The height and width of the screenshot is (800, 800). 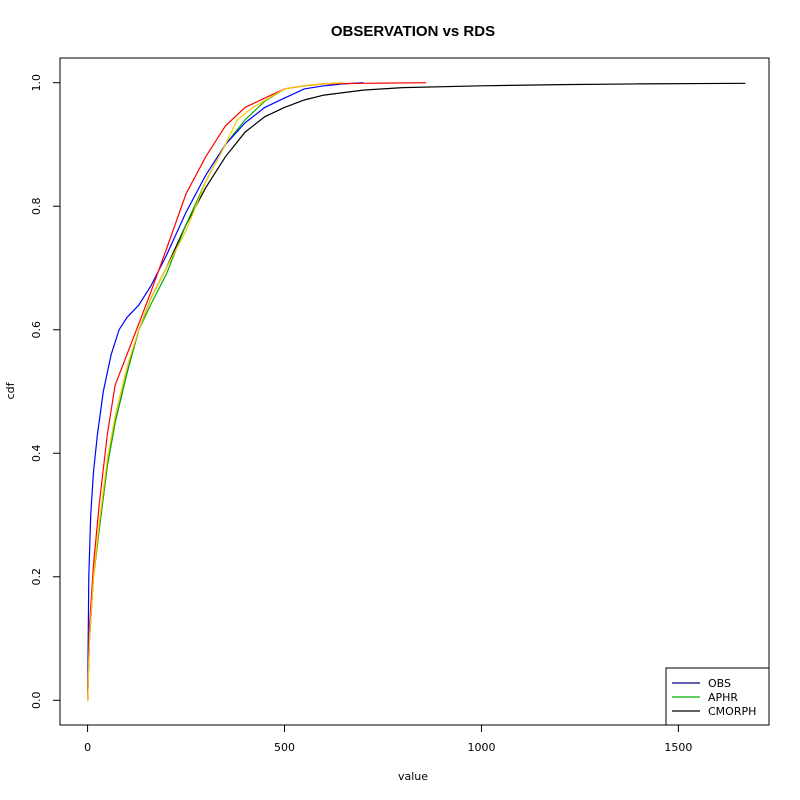 What do you see at coordinates (388, 739) in the screenshot?
I see `x-axis: 0 500 1000 1500` at bounding box center [388, 739].